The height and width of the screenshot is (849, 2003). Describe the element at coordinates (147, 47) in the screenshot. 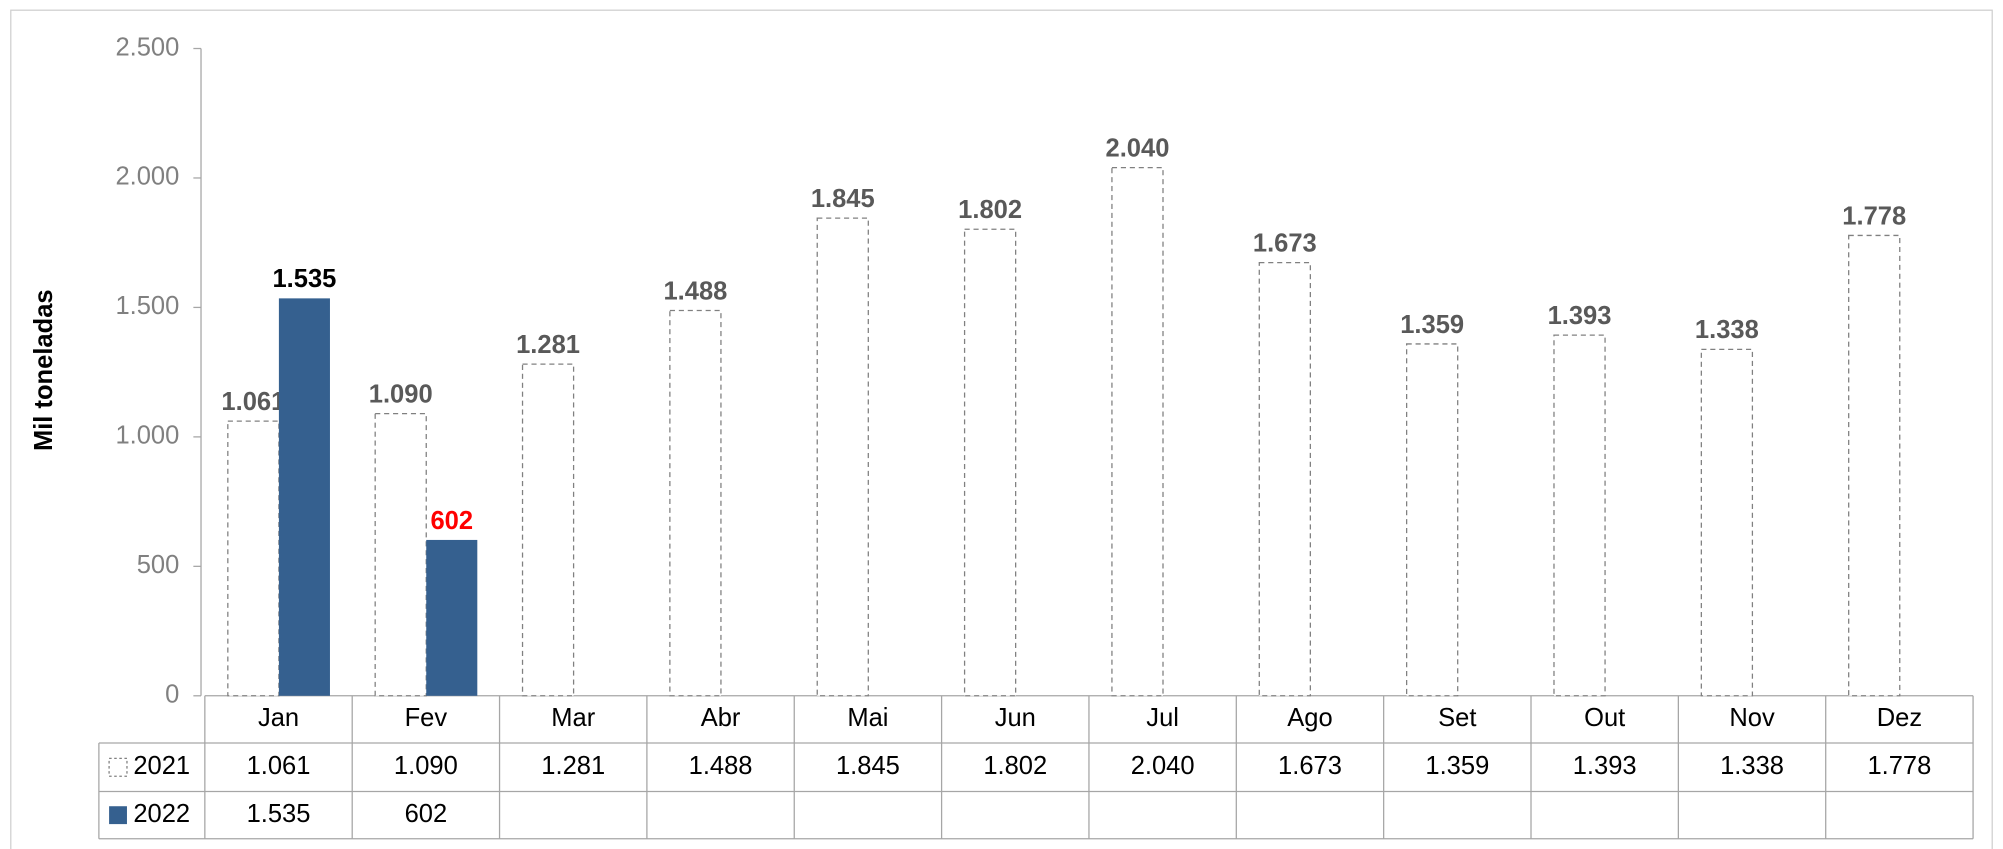

I see `y-tick-label: 2.500` at that location.